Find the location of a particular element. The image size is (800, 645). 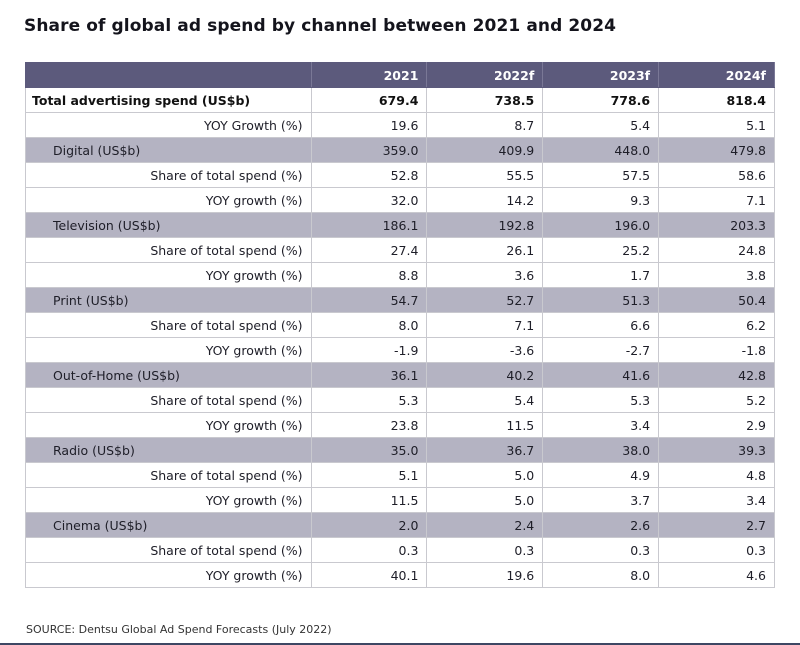

metric-row: YOY growth (%) 11.5 5.0 3.7 3.4 is located at coordinates (400, 500).